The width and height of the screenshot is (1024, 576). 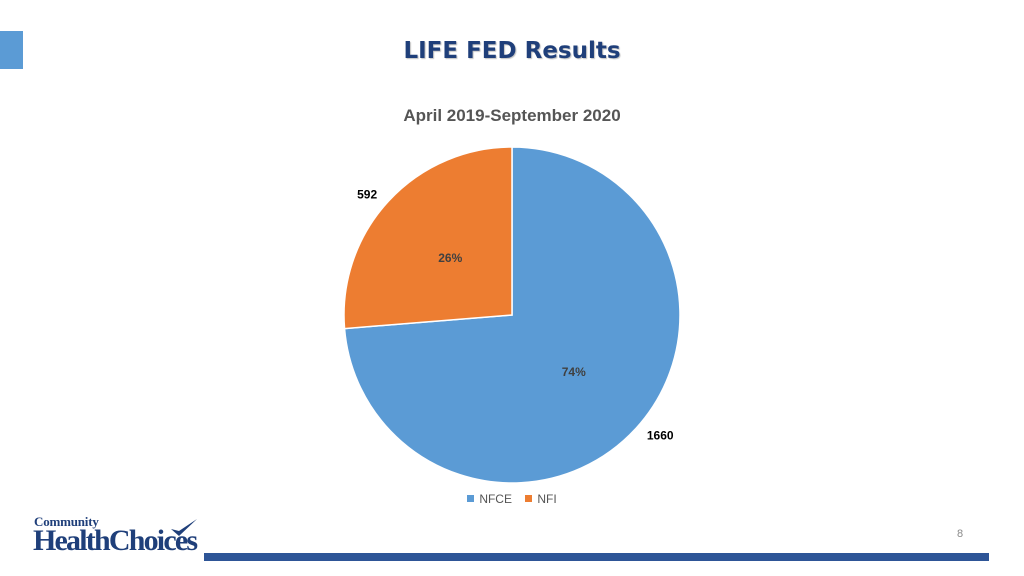 What do you see at coordinates (660, 436) in the screenshot?
I see `value-label-nfce: 1660` at bounding box center [660, 436].